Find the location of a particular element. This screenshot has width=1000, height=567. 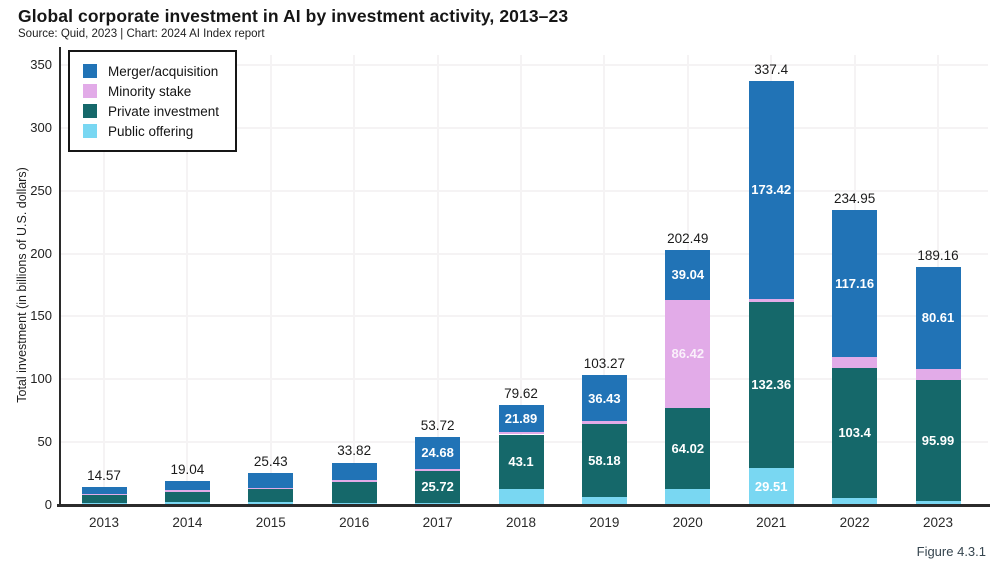

bar-segment-merger-acquisition-2018: 21.89 is located at coordinates (521, 418).